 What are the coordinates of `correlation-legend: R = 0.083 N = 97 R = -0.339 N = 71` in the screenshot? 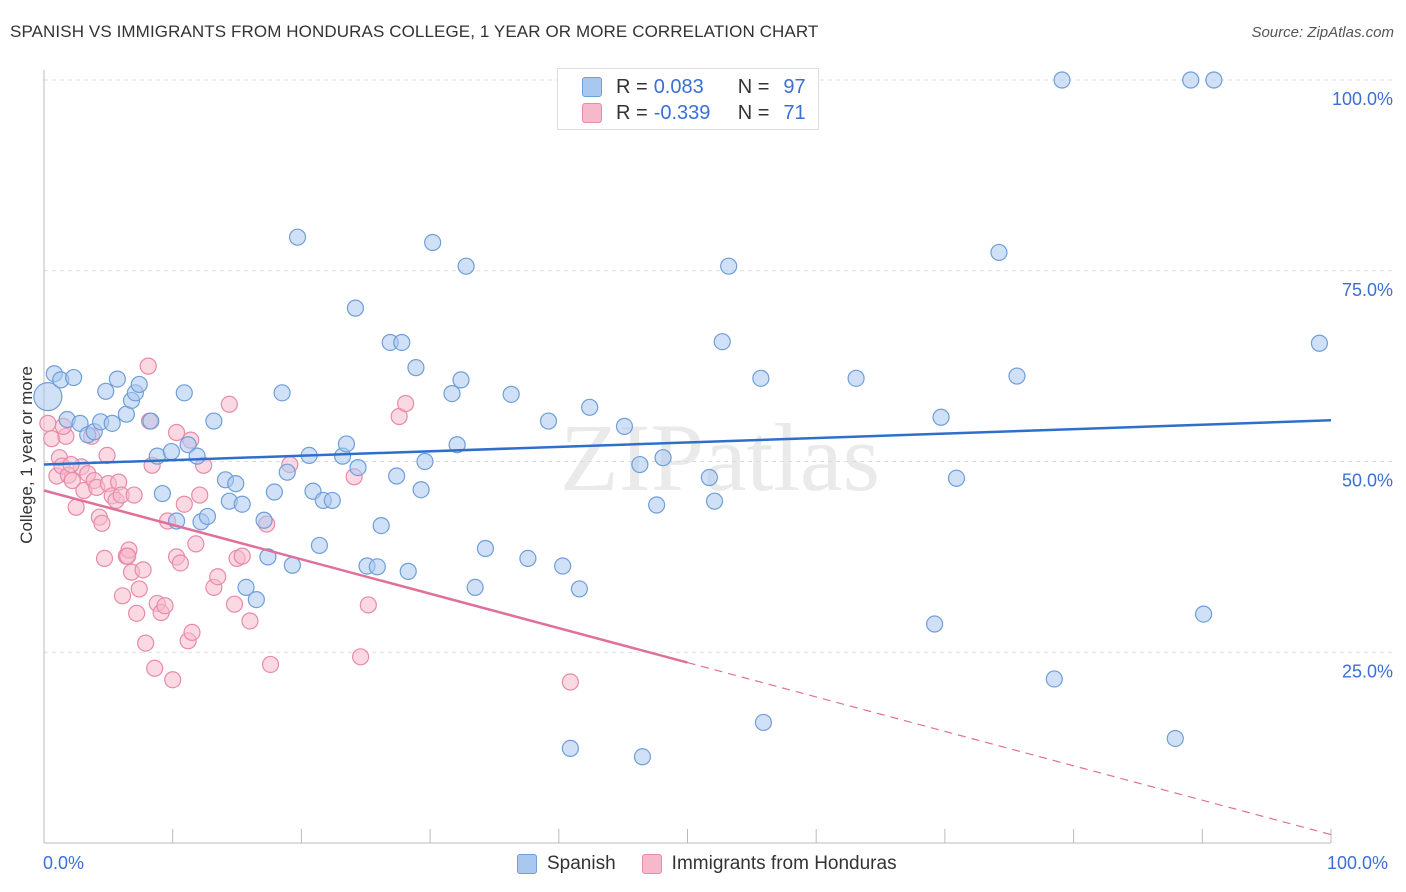 It's located at (688, 99).